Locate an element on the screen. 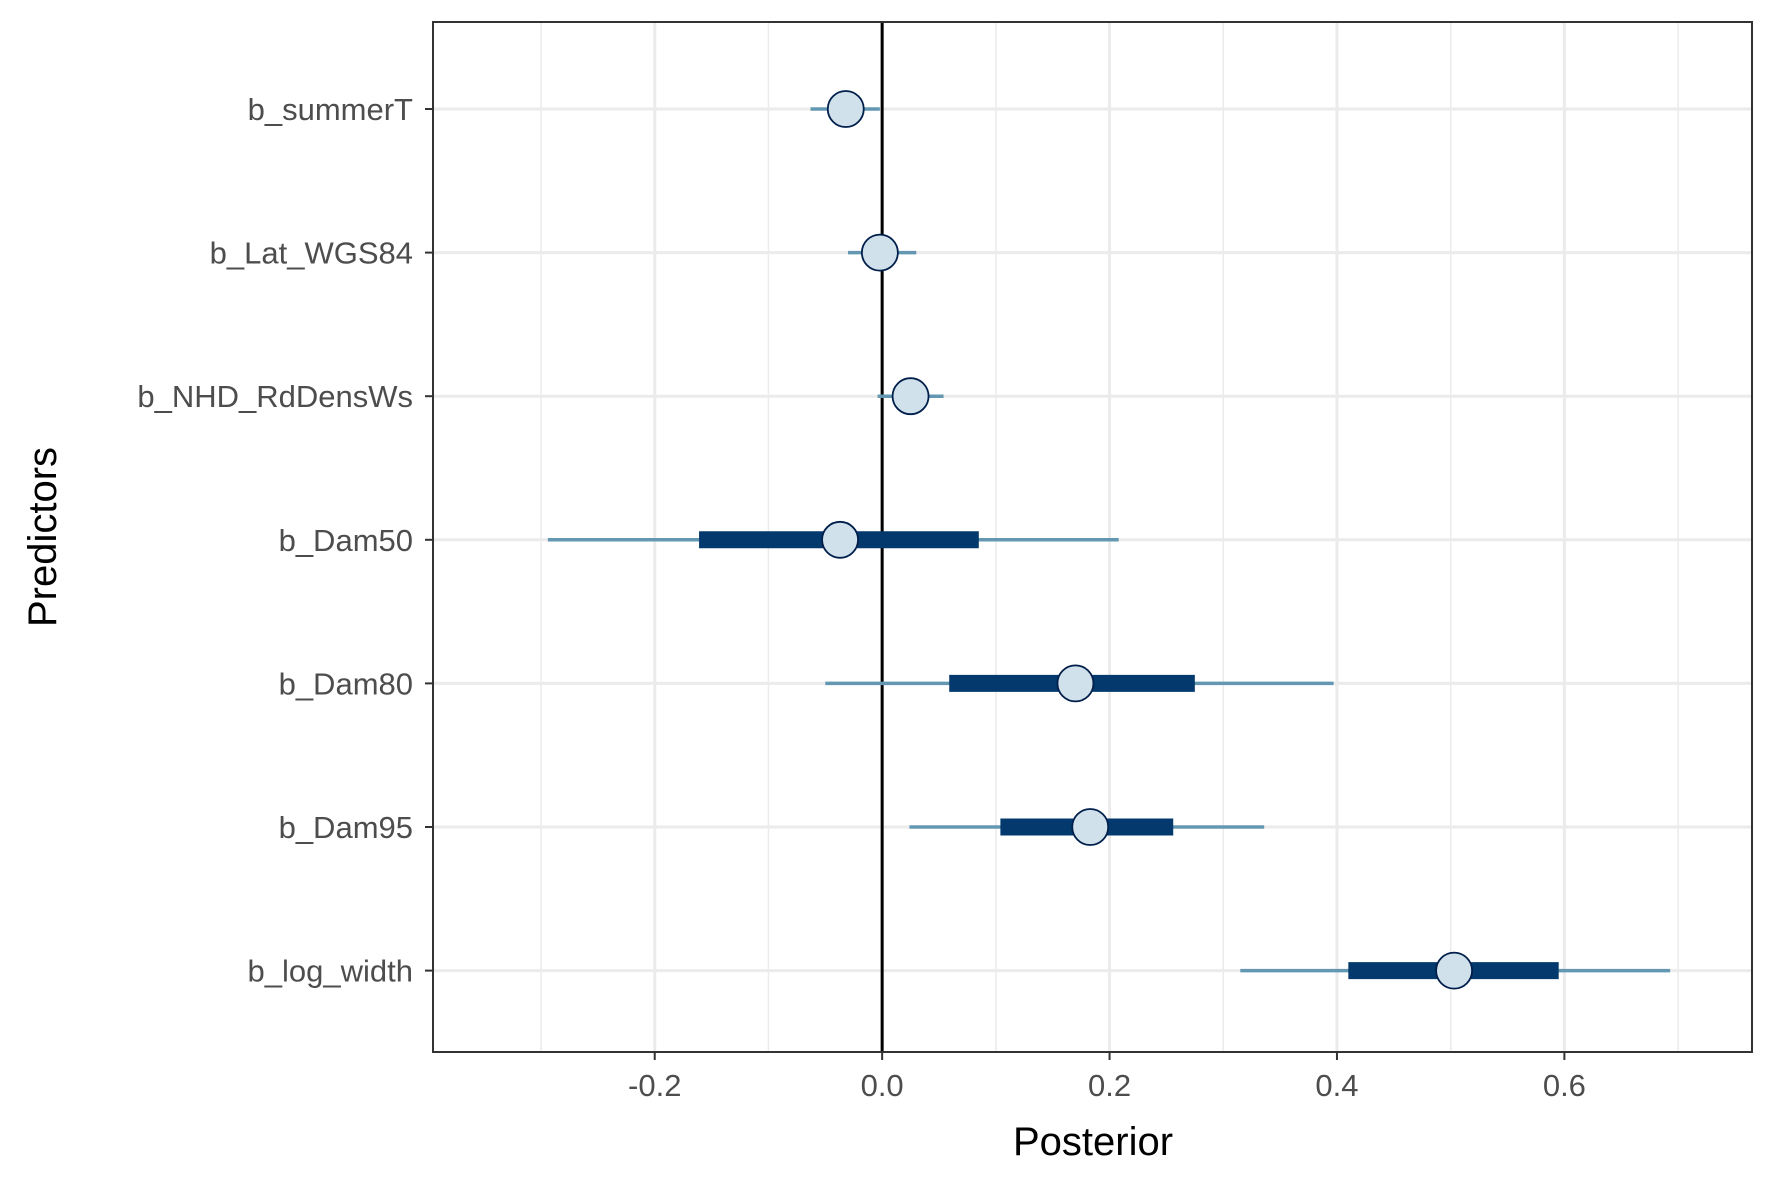  x-axis-title: Posterior is located at coordinates (1093, 1142).